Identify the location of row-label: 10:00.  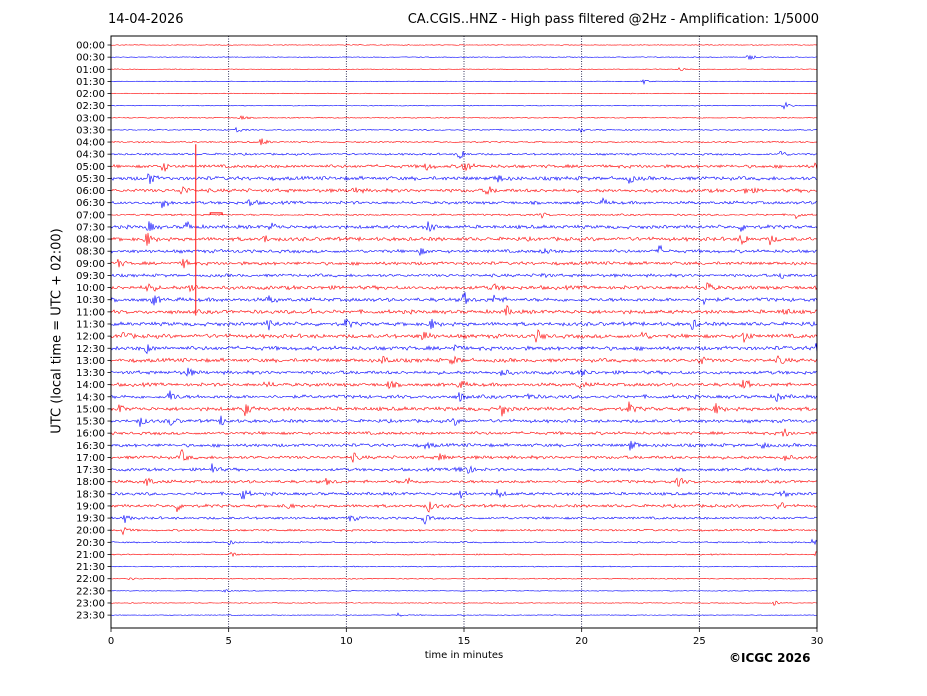
(90, 288).